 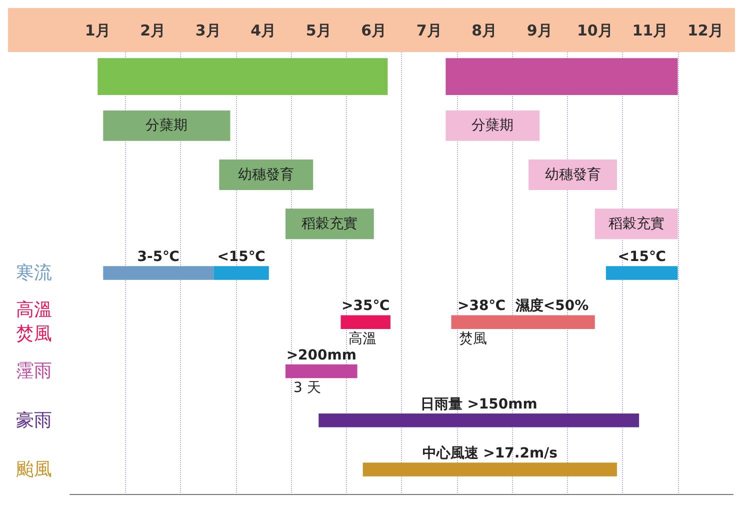 I want to click on x-tick-label: 9月, so click(x=539, y=31).